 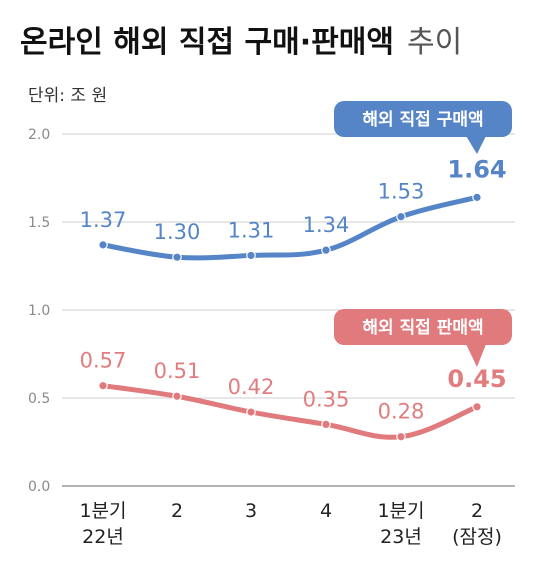 I want to click on x-tick-label: 2, so click(x=177, y=511).